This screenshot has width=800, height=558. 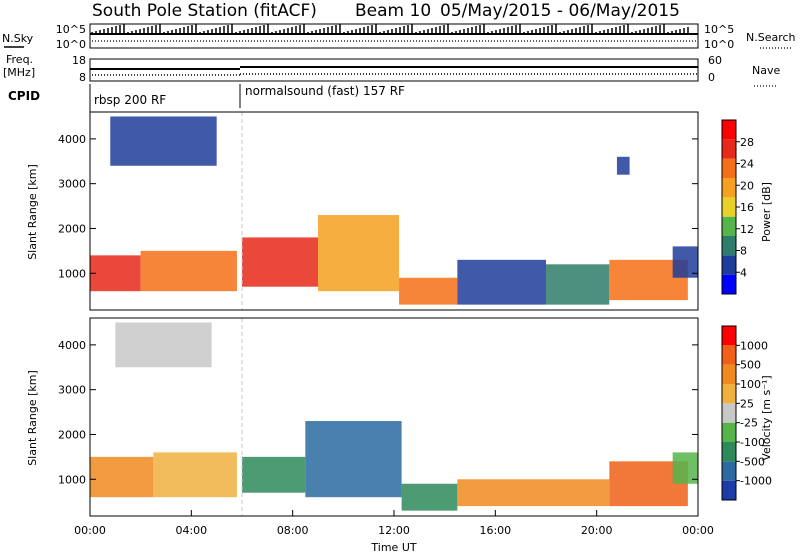 I want to click on freq-label-1: Freq., so click(x=19, y=59).